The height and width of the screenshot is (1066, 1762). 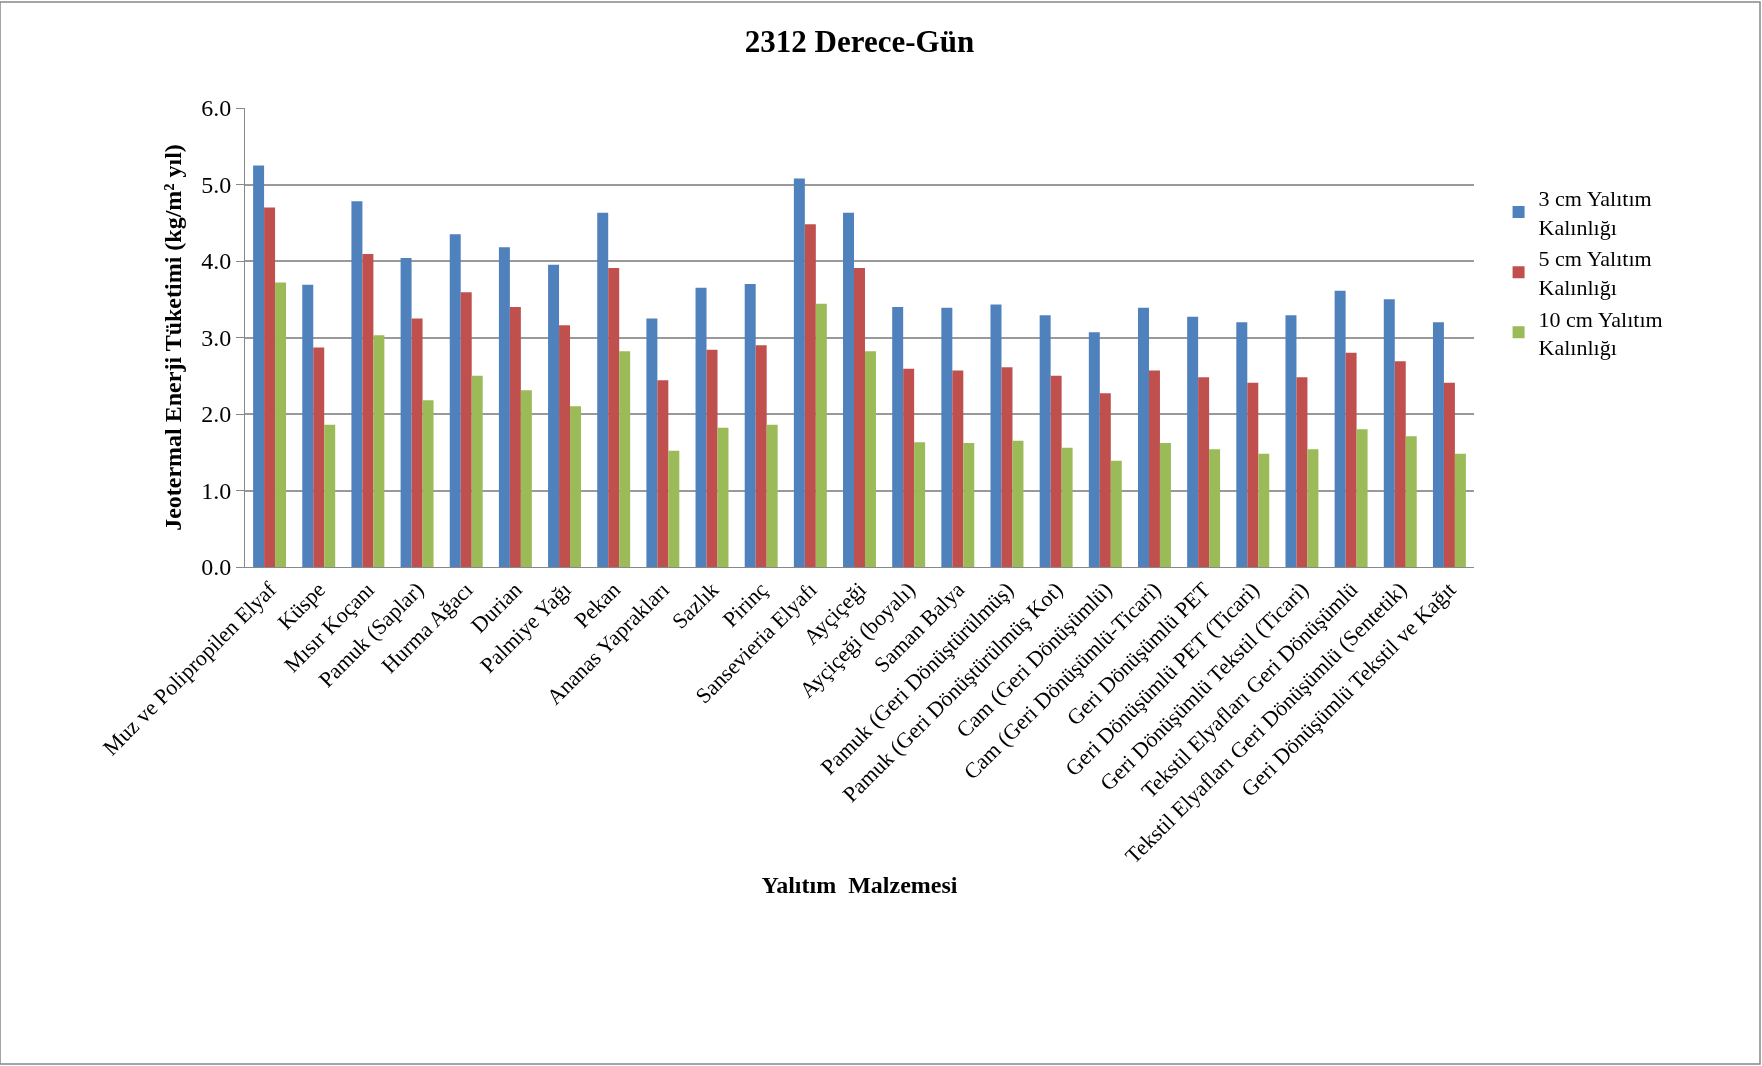 What do you see at coordinates (859, 41) in the screenshot?
I see `chart-title: 2312 Derece-Gün` at bounding box center [859, 41].